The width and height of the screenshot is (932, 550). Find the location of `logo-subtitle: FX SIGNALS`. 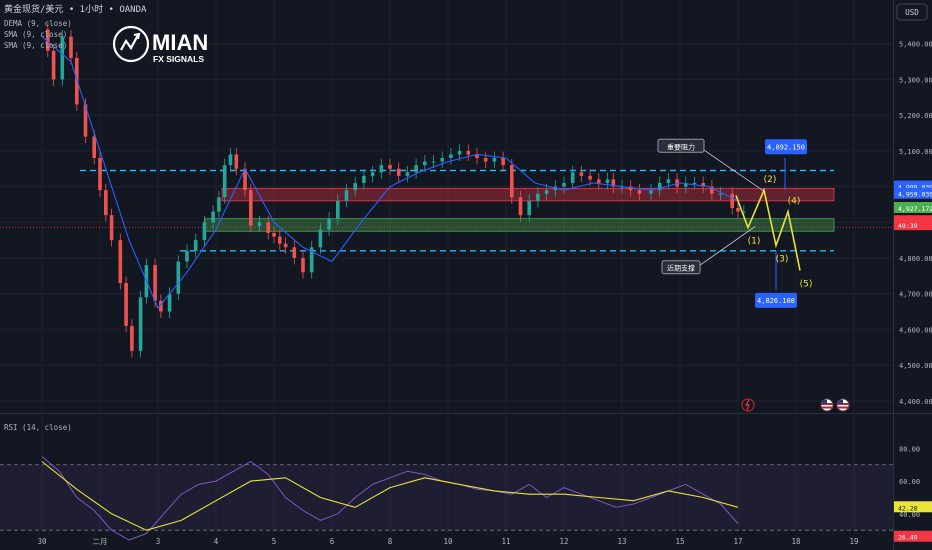

logo-subtitle: FX SIGNALS is located at coordinates (178, 59).